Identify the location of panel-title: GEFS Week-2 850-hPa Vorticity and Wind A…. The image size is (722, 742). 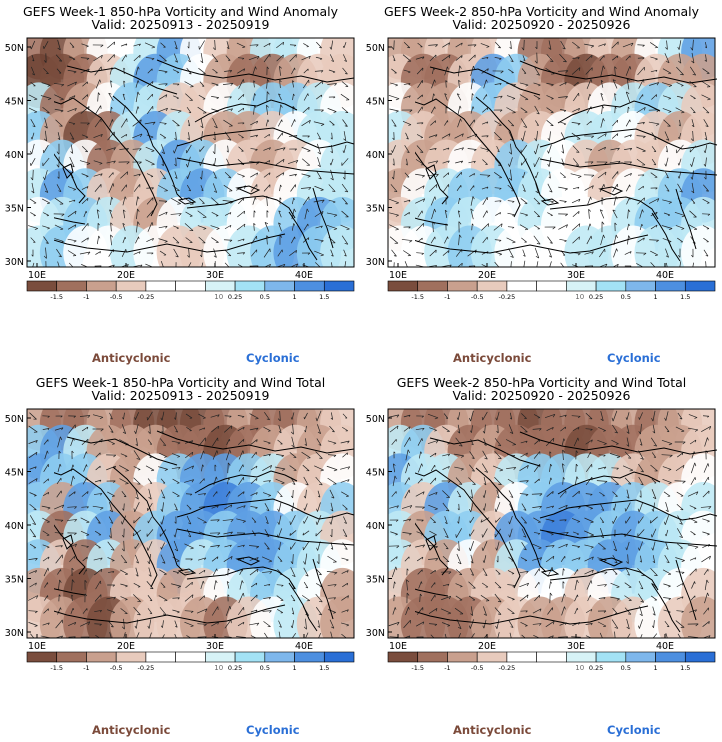
(541, 11).